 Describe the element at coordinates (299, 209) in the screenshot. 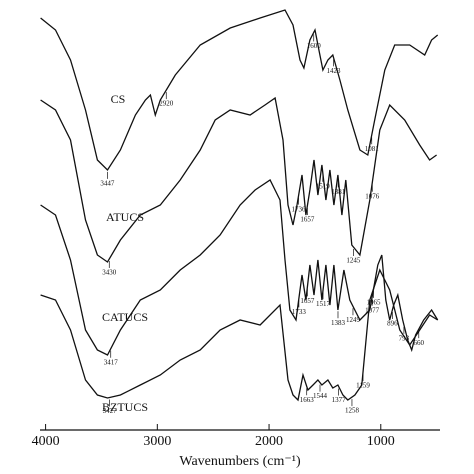

I see `peak-label: 1736` at that location.